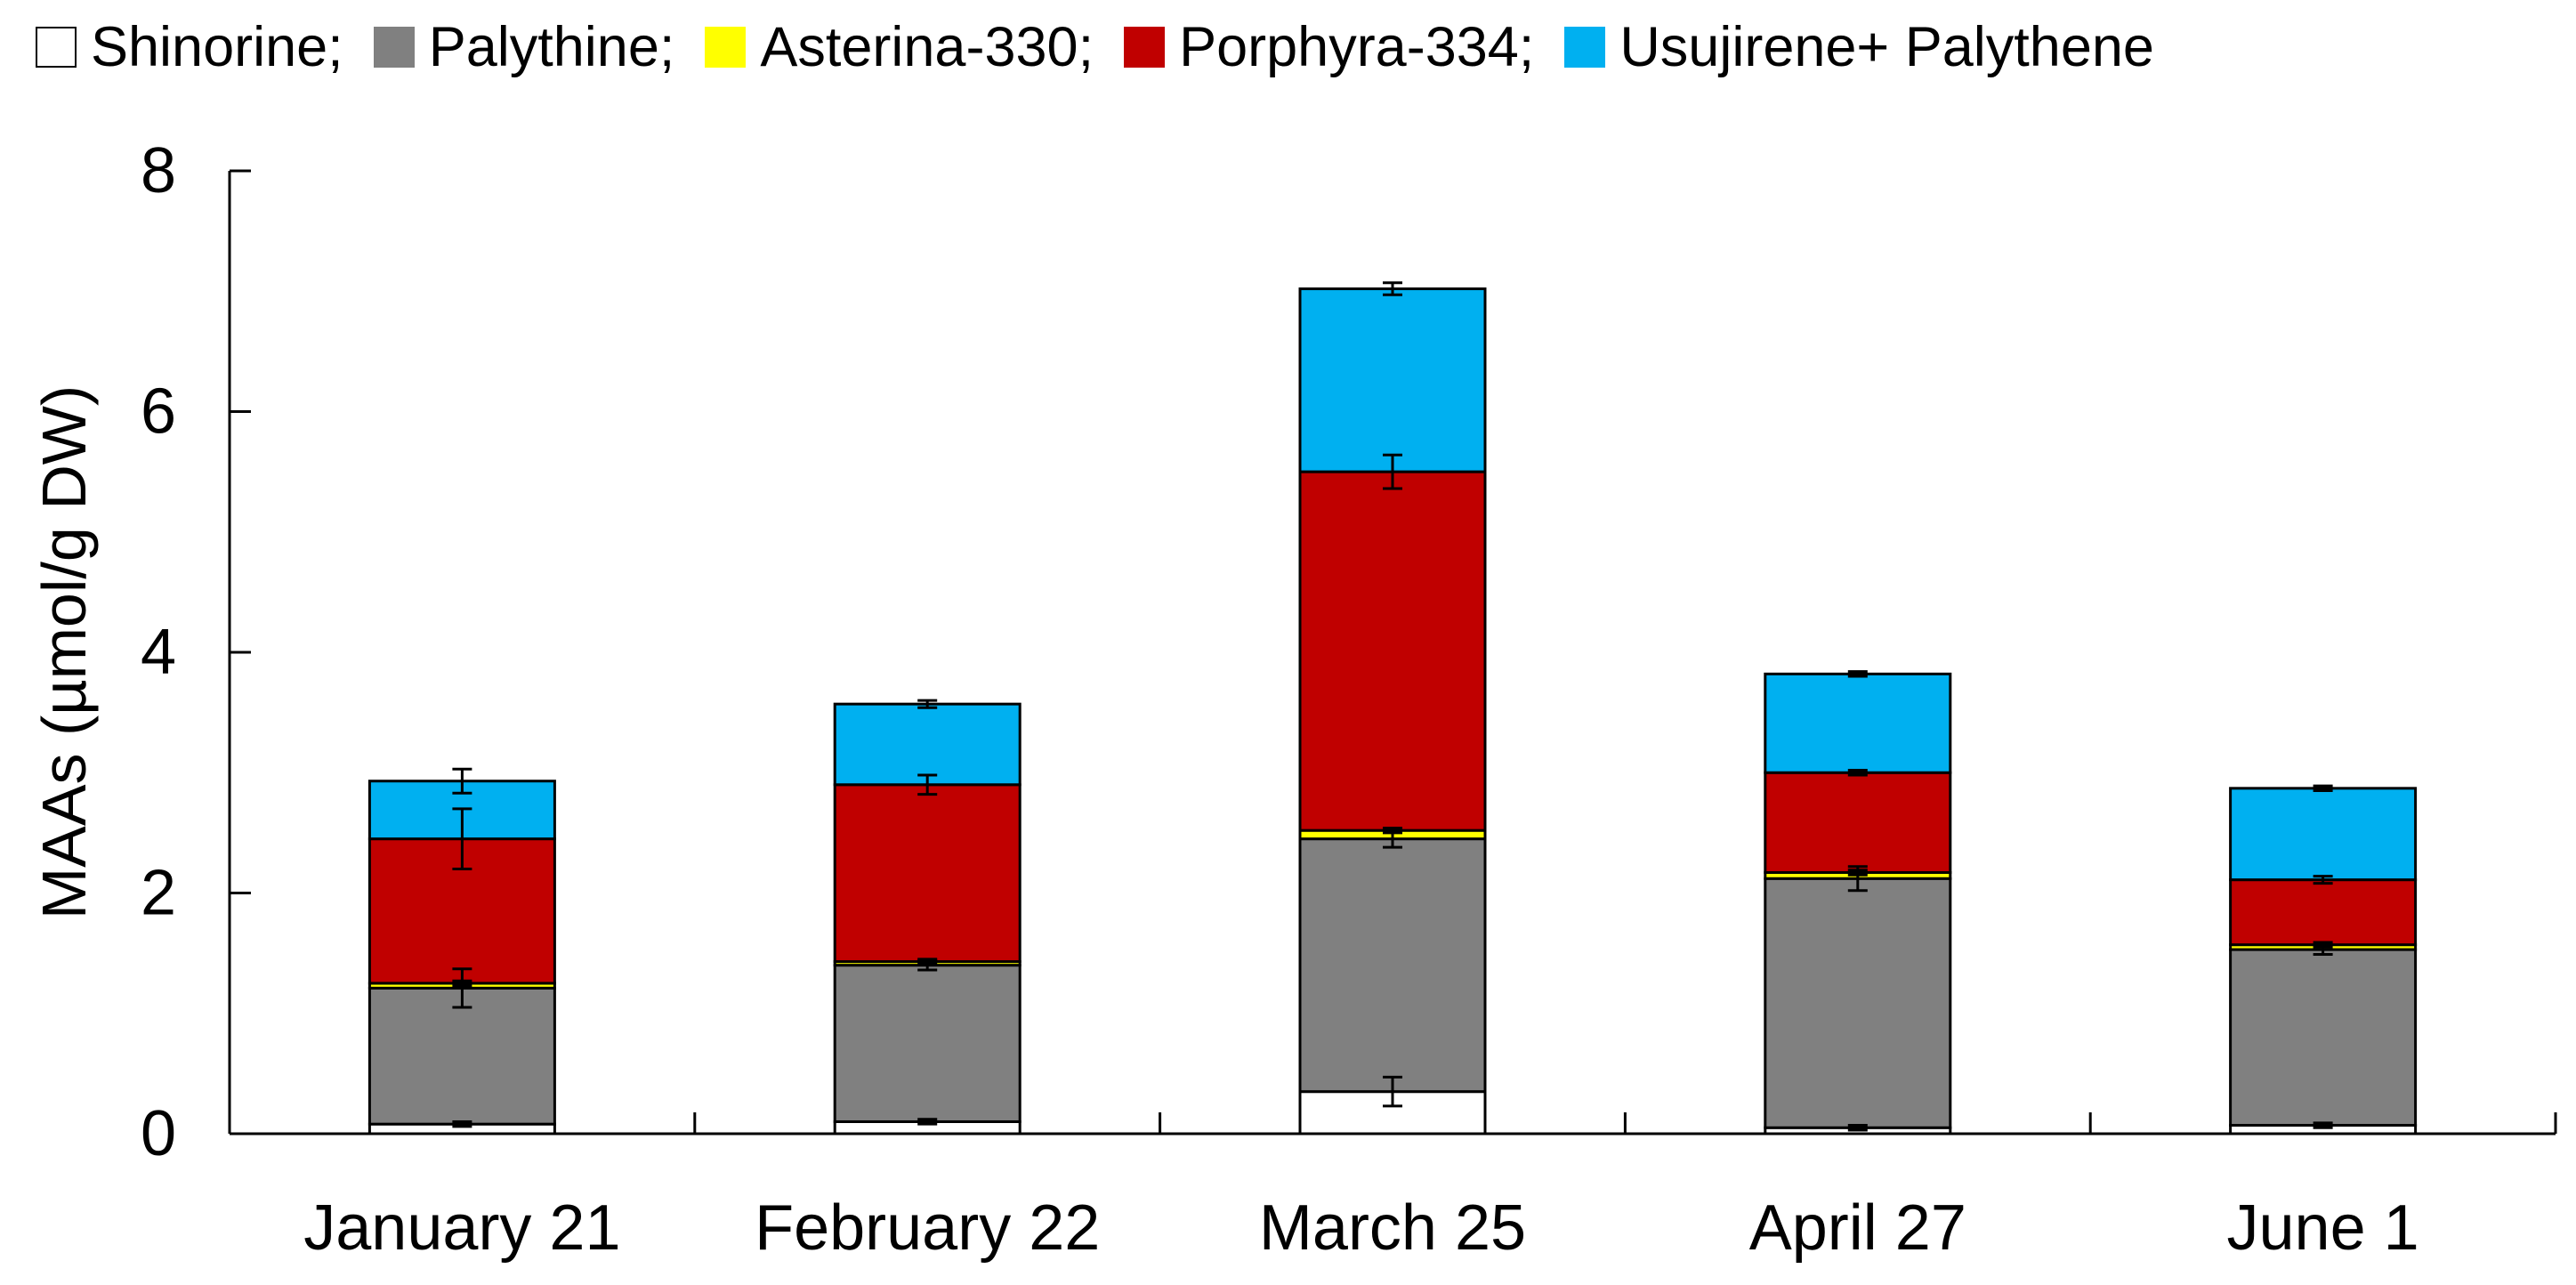 This screenshot has width=2576, height=1285. What do you see at coordinates (551, 47) in the screenshot?
I see `legend-label: Palythine;` at bounding box center [551, 47].